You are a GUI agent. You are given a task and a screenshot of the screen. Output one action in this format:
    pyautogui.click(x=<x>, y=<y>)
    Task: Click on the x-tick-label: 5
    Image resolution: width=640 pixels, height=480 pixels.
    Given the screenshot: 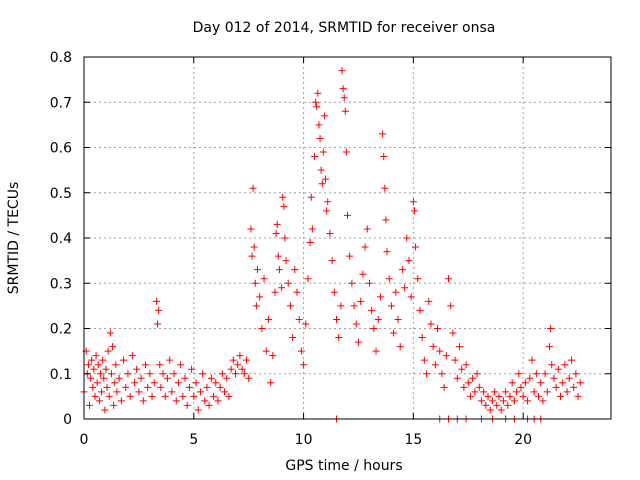 What is the action you would take?
    pyautogui.click(x=193, y=440)
    